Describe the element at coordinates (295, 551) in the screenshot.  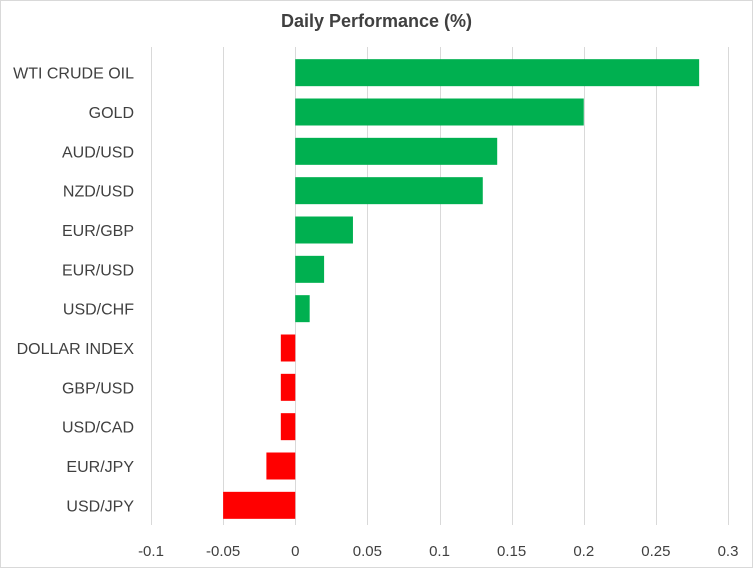
I see `x-tick-label: 0` at that location.